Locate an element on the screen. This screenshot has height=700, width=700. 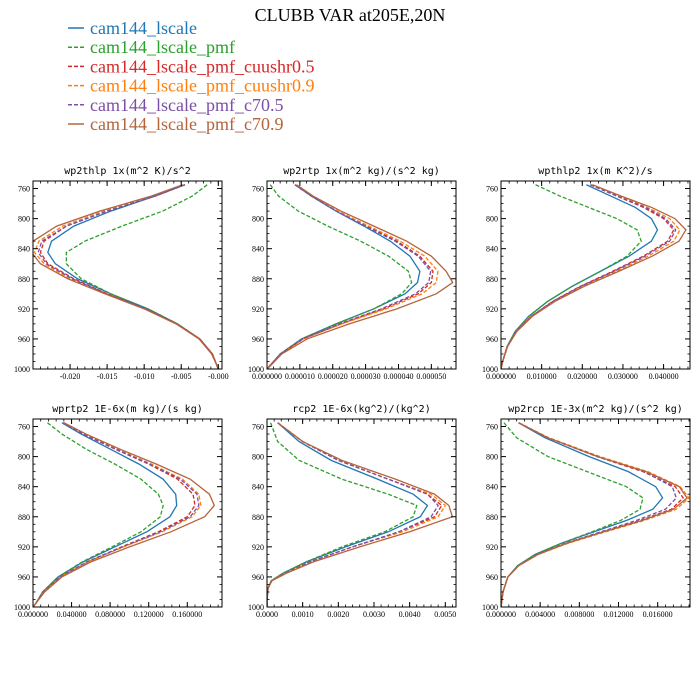
legend-label: cam144_lscale_pmf_cuushr0.5 is located at coordinates (202, 66).